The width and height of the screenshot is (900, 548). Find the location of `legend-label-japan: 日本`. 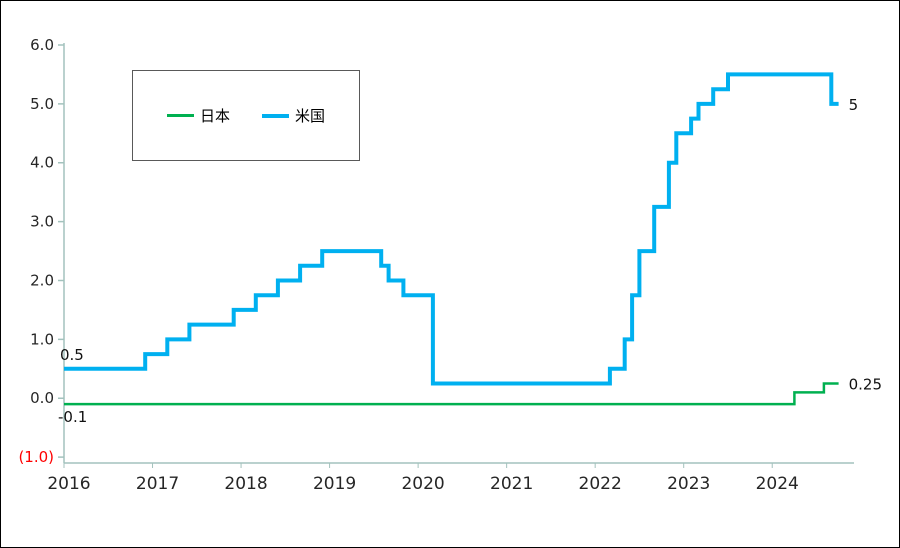

legend-label-japan: 日本 is located at coordinates (214, 116).